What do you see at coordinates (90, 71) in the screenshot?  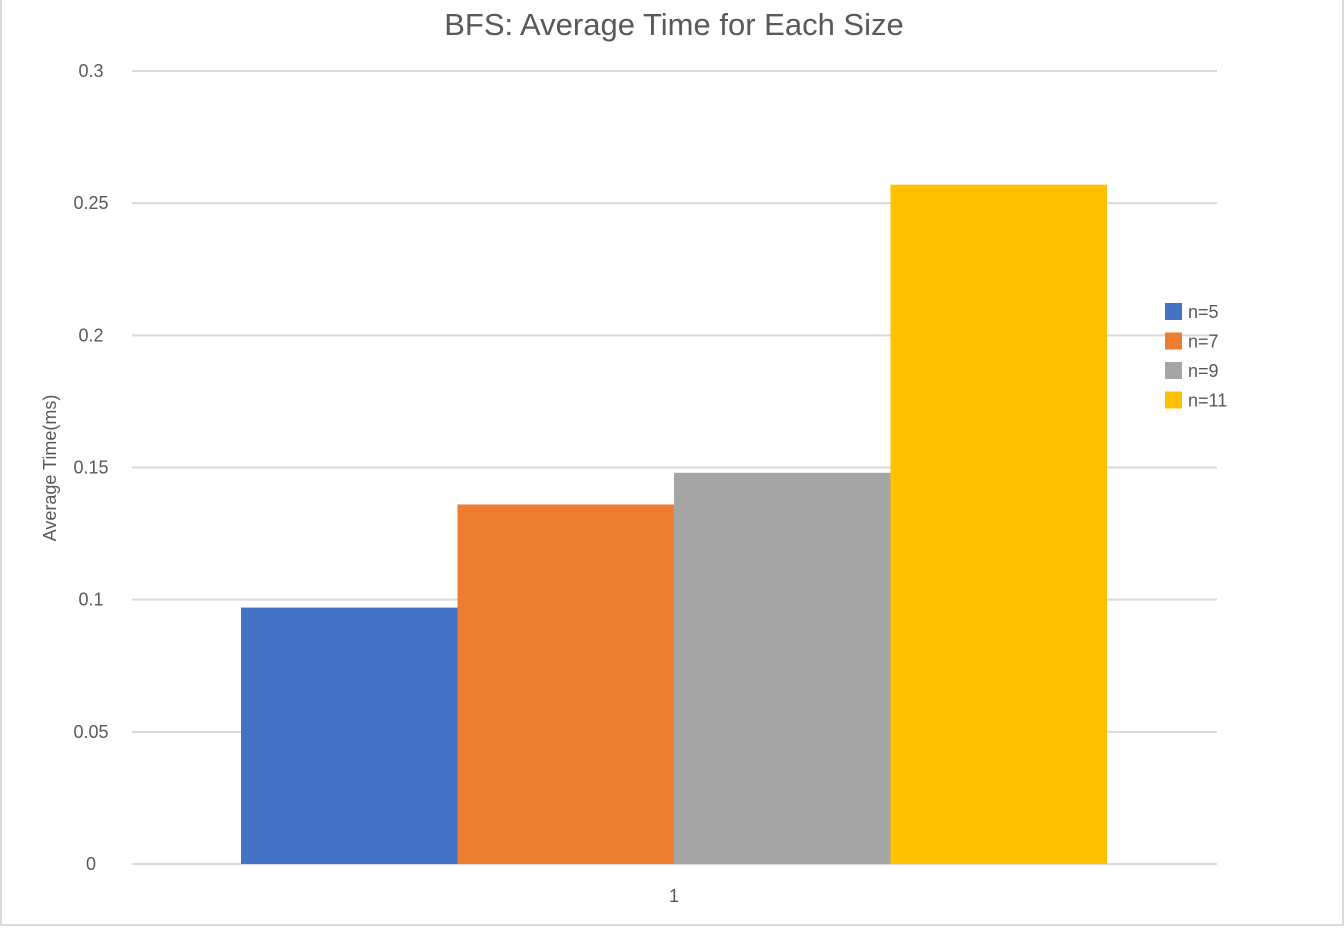 I see `y-tick-label: 0.3` at bounding box center [90, 71].